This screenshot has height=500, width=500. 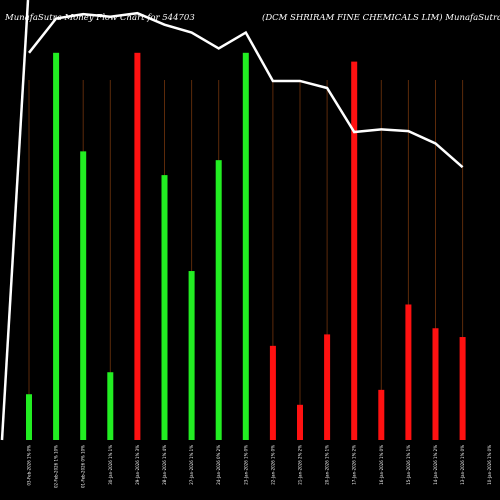 What do you see at coordinates (83, 466) in the screenshot?
I see `date-label: 01-Feb-2026 0% 10%` at bounding box center [83, 466].